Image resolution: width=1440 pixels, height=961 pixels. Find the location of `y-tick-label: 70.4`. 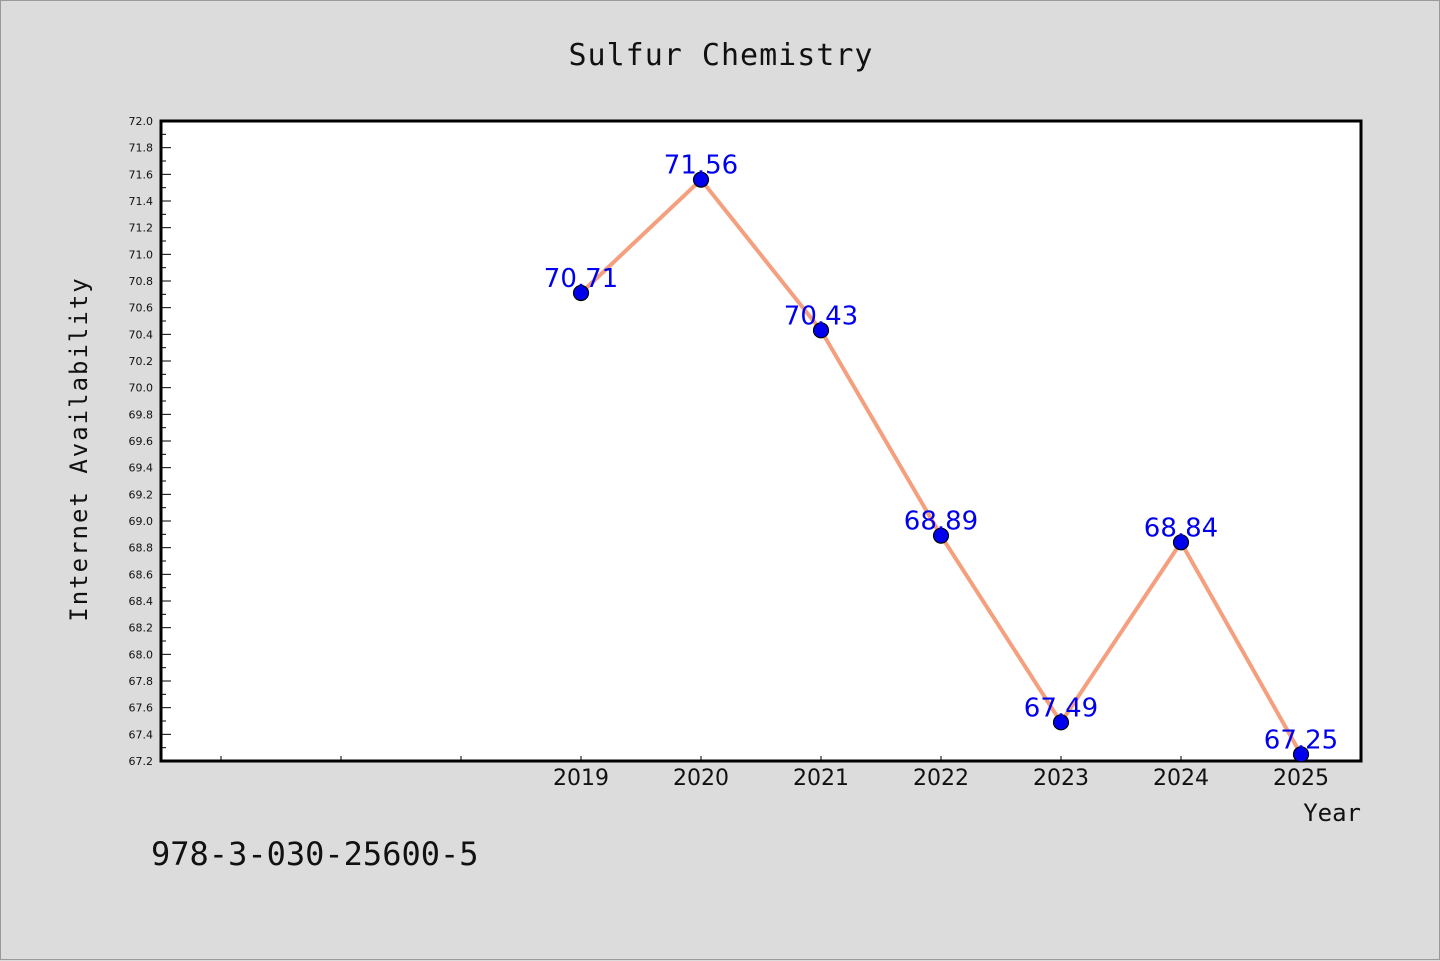

y-tick-label: 70.4 is located at coordinates (141, 334).